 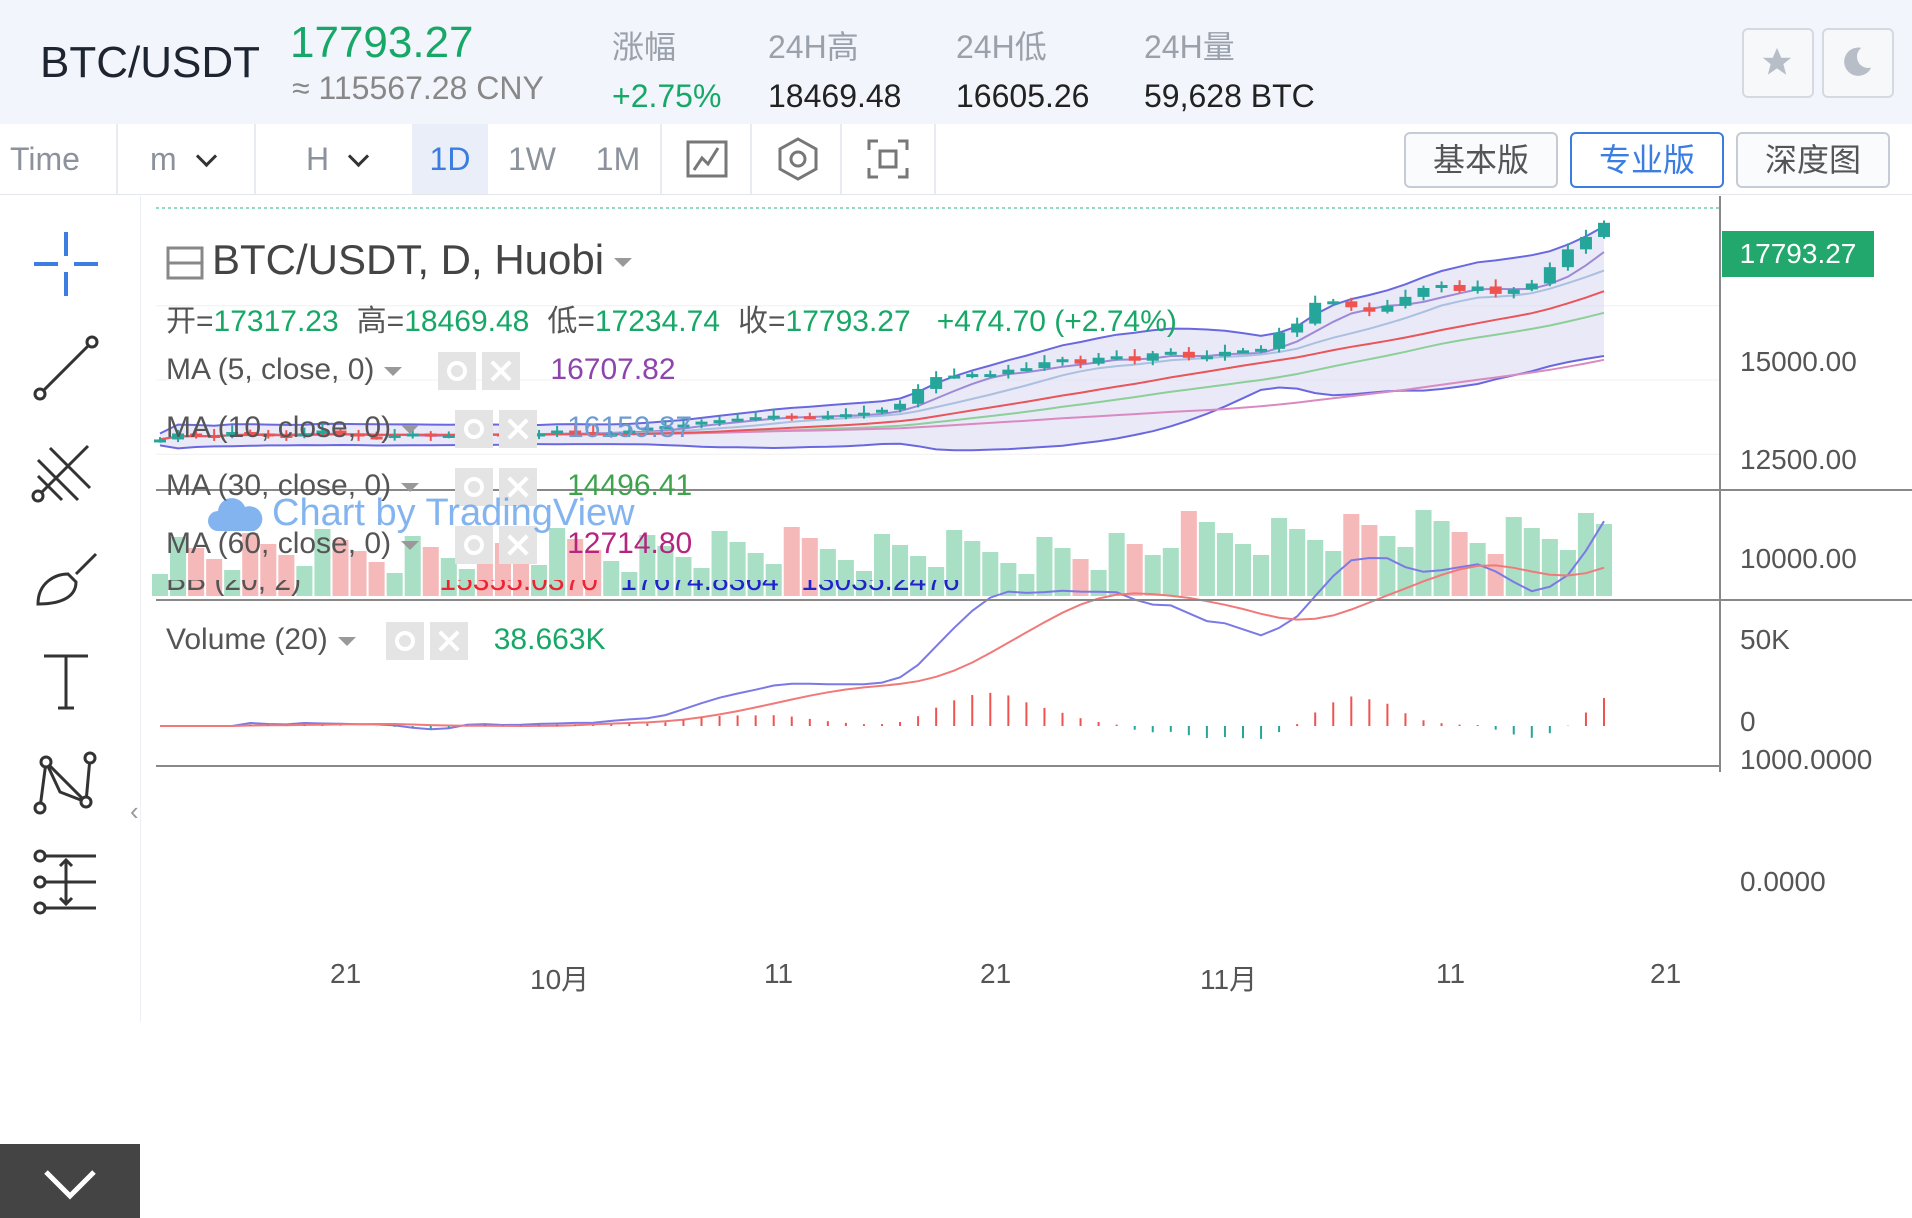 I want to click on change-value: +474.70 (+2.74%), so click(x=1056, y=321).